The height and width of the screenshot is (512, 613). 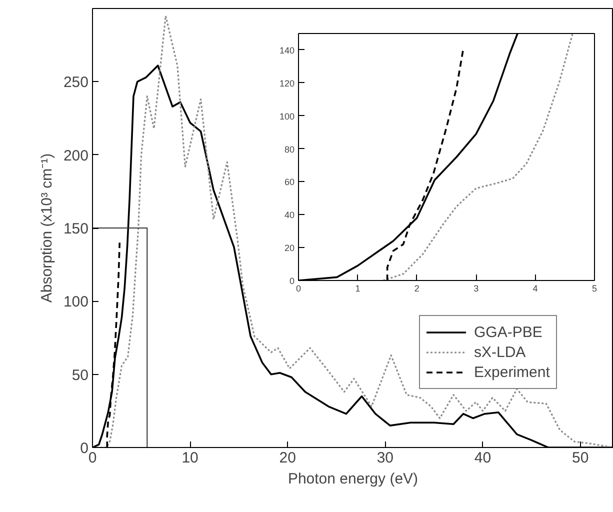 What do you see at coordinates (417, 289) in the screenshot?
I see `x-tick-label: 2` at bounding box center [417, 289].